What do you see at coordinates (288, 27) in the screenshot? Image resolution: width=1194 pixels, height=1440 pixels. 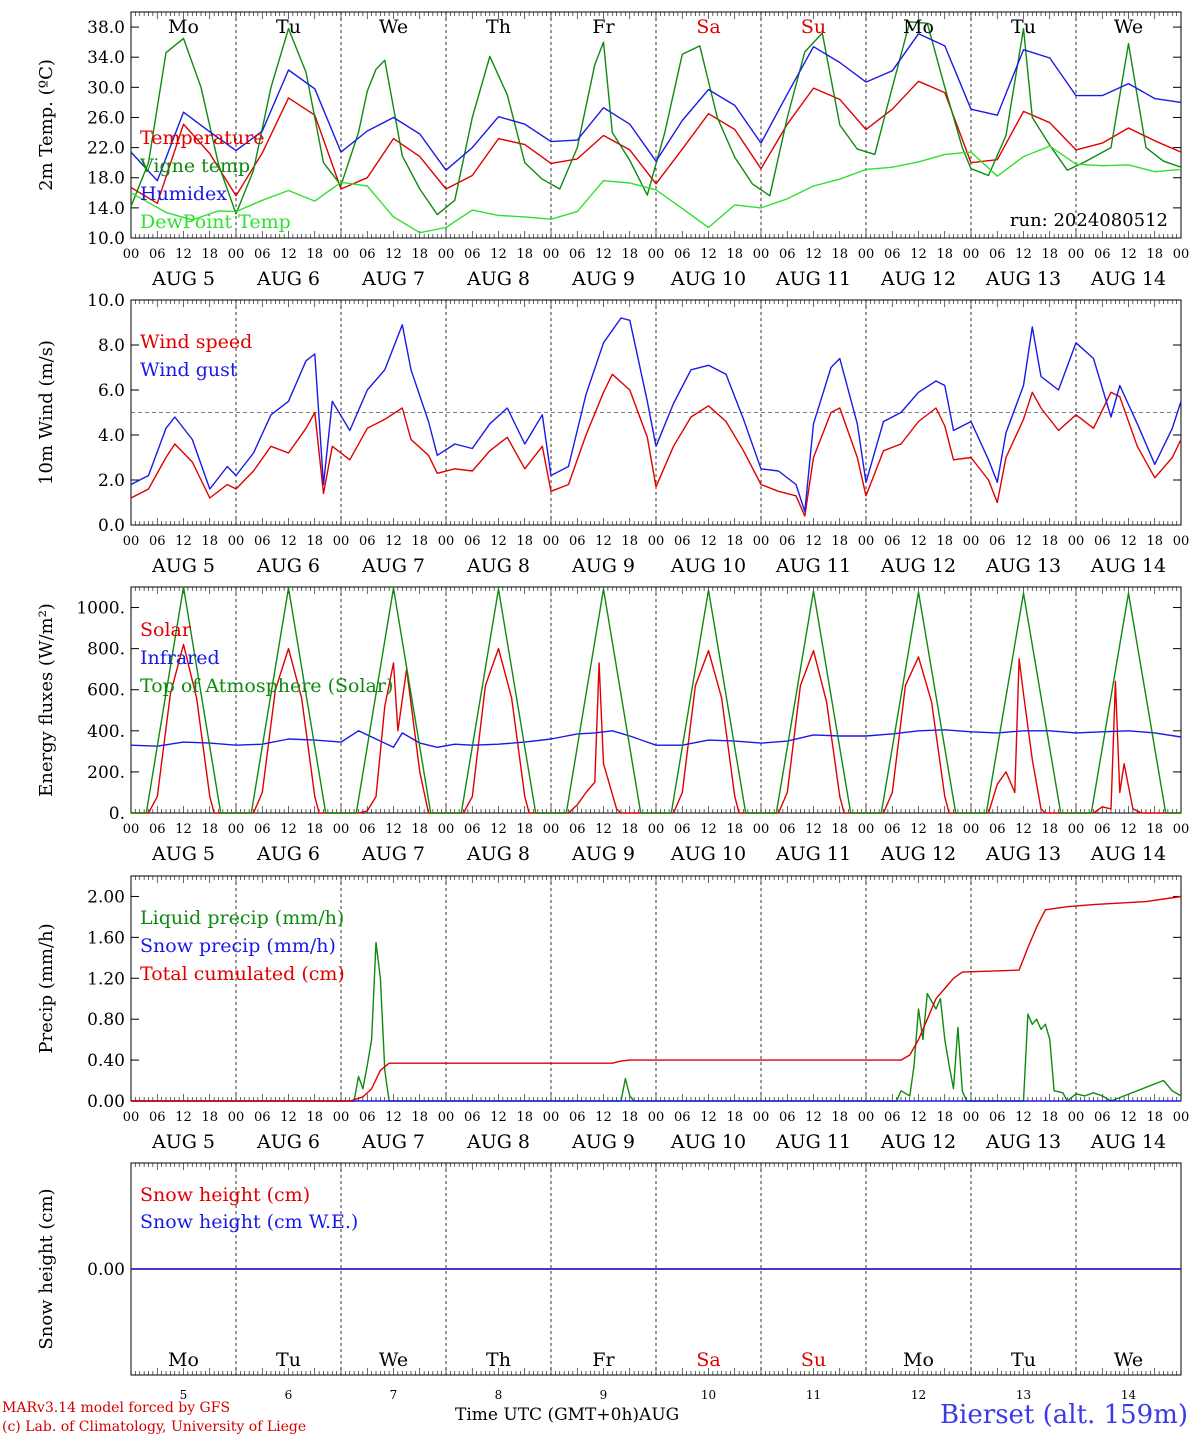 I see `weekday-label: Tu` at bounding box center [288, 27].